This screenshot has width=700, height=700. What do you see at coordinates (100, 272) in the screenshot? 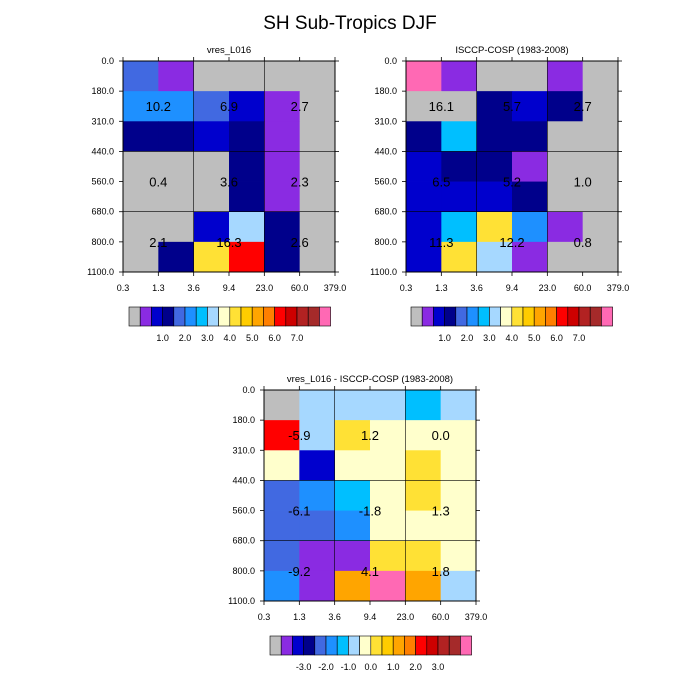
I see `y-tick-label: 1100.0` at bounding box center [100, 272].